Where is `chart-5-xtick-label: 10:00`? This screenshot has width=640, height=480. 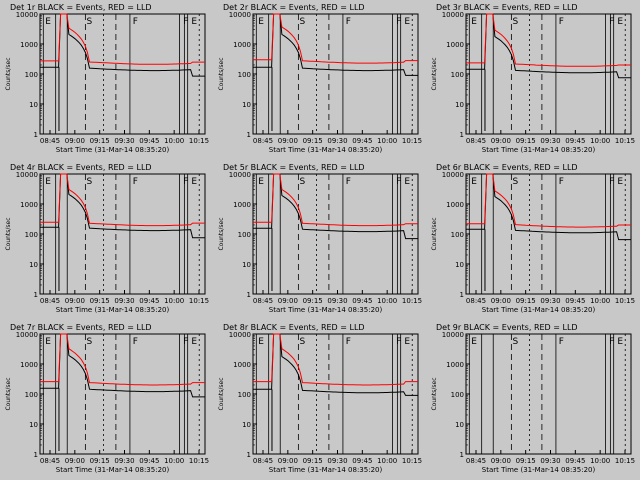
chart-5-xtick-label: 10:00 is located at coordinates (387, 301).